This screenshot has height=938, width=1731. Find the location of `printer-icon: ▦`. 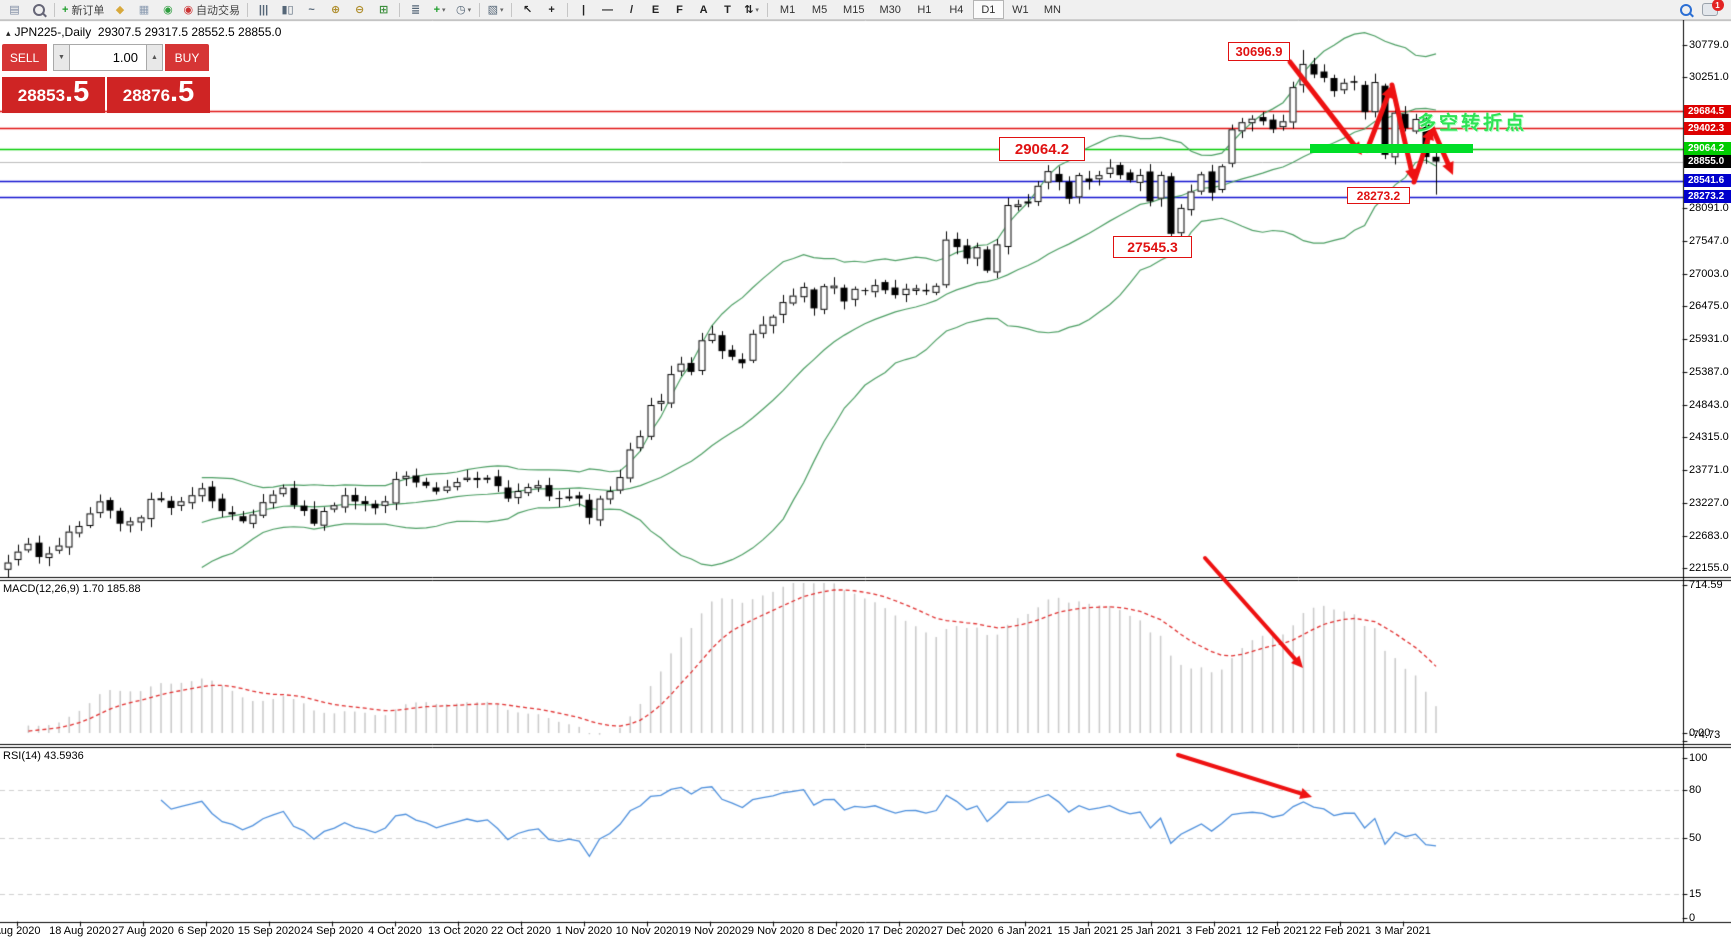

printer-icon: ▦ is located at coordinates (143, 9).